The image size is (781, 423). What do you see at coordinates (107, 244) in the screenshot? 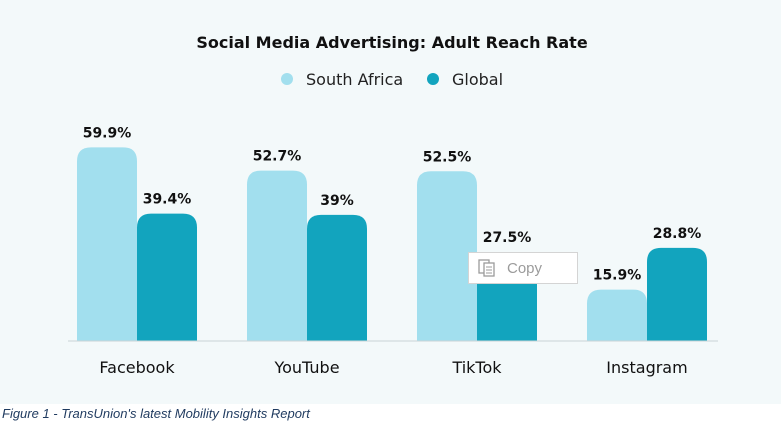
I see `bar-facebook-south-africa` at bounding box center [107, 244].